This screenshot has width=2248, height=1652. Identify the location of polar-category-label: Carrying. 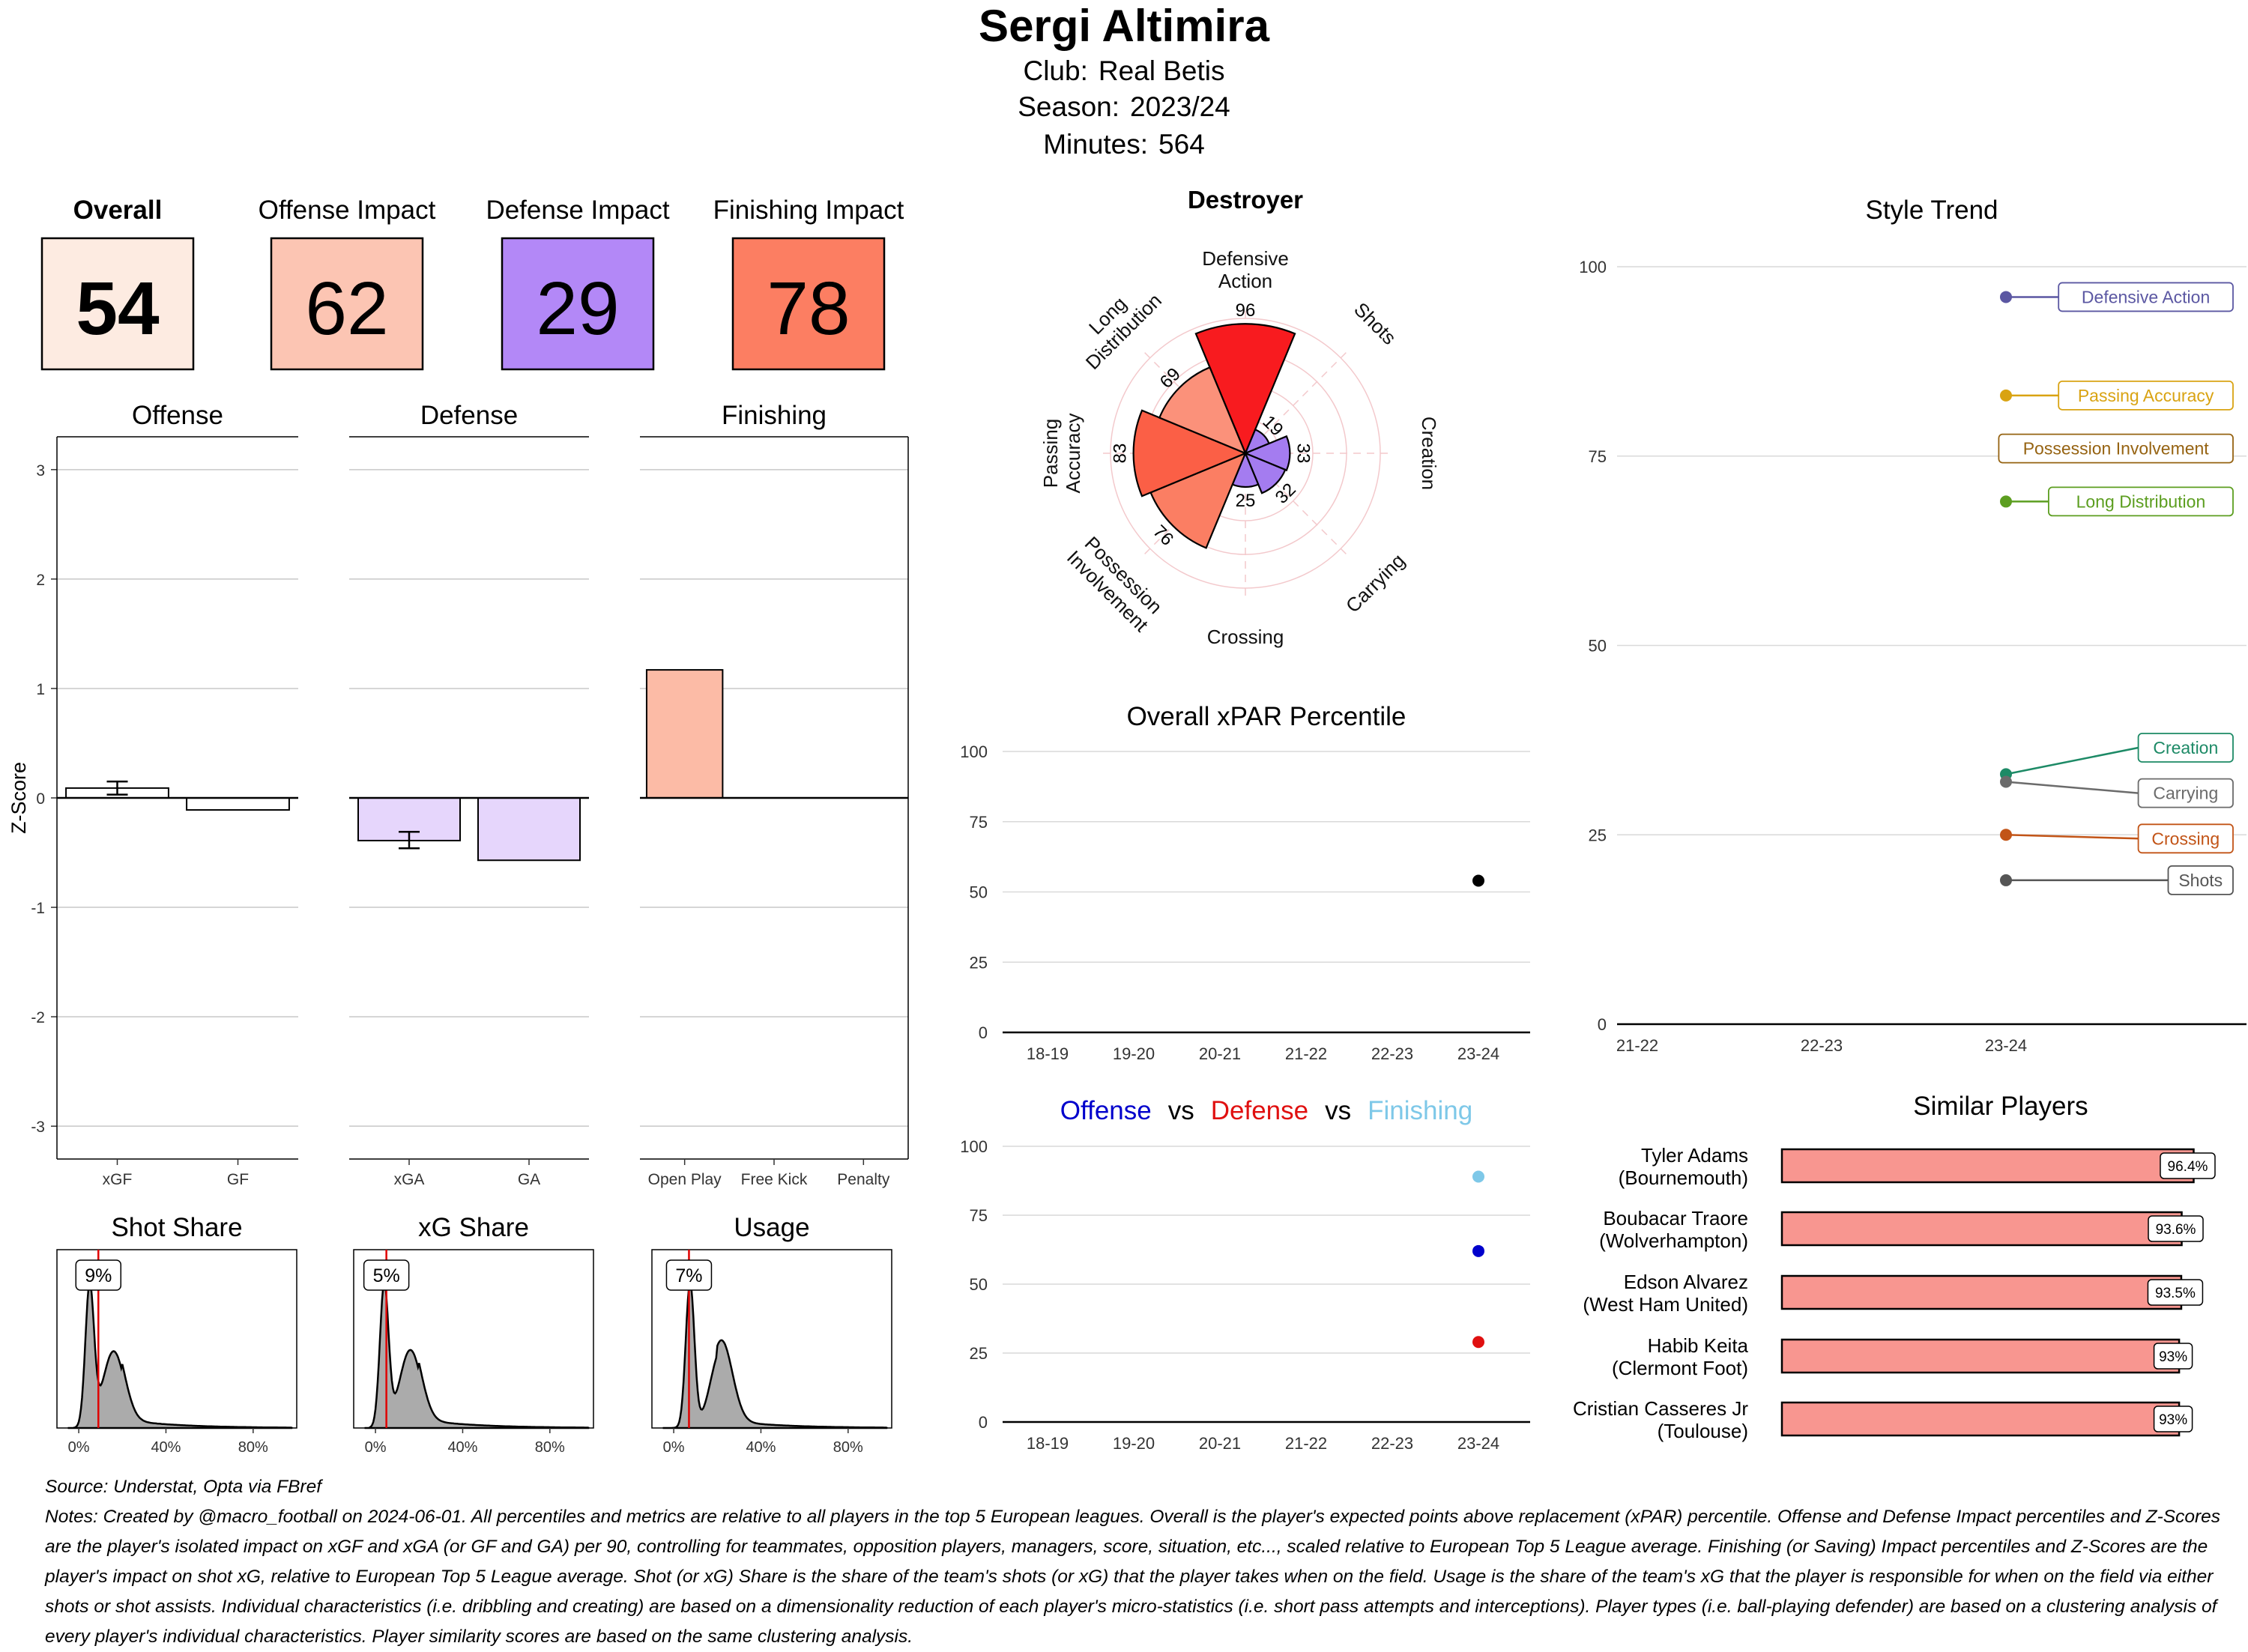
(1375, 583).